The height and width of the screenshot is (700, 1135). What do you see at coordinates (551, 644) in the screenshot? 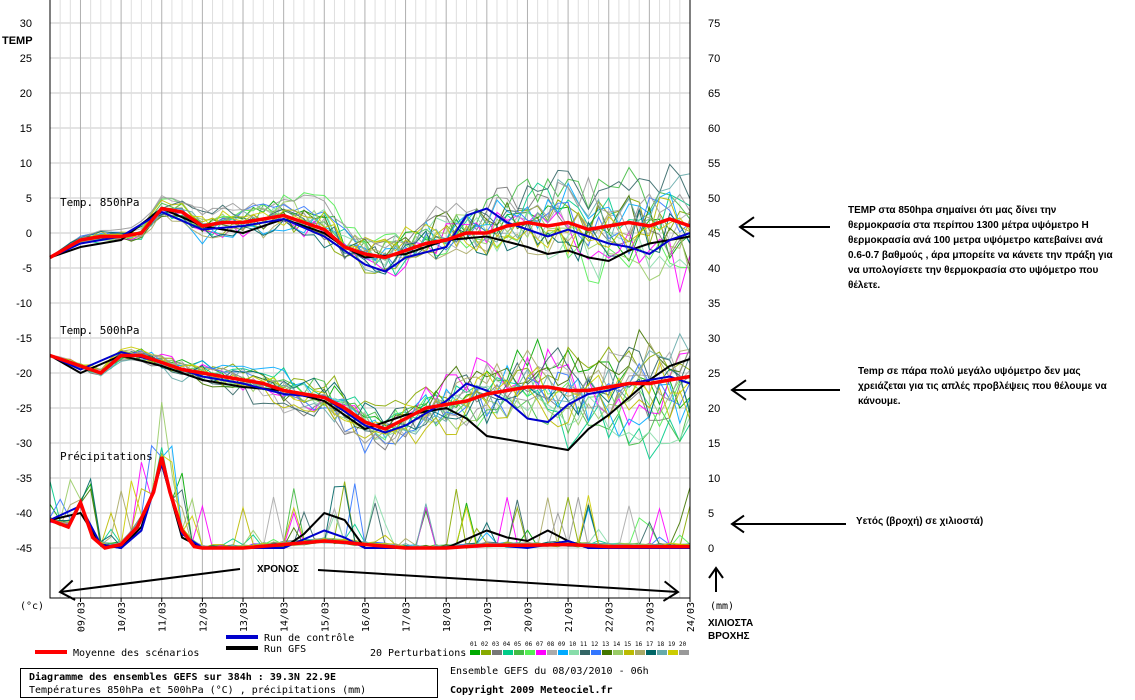
I see `legend-perturbation-id: 08` at bounding box center [551, 644].